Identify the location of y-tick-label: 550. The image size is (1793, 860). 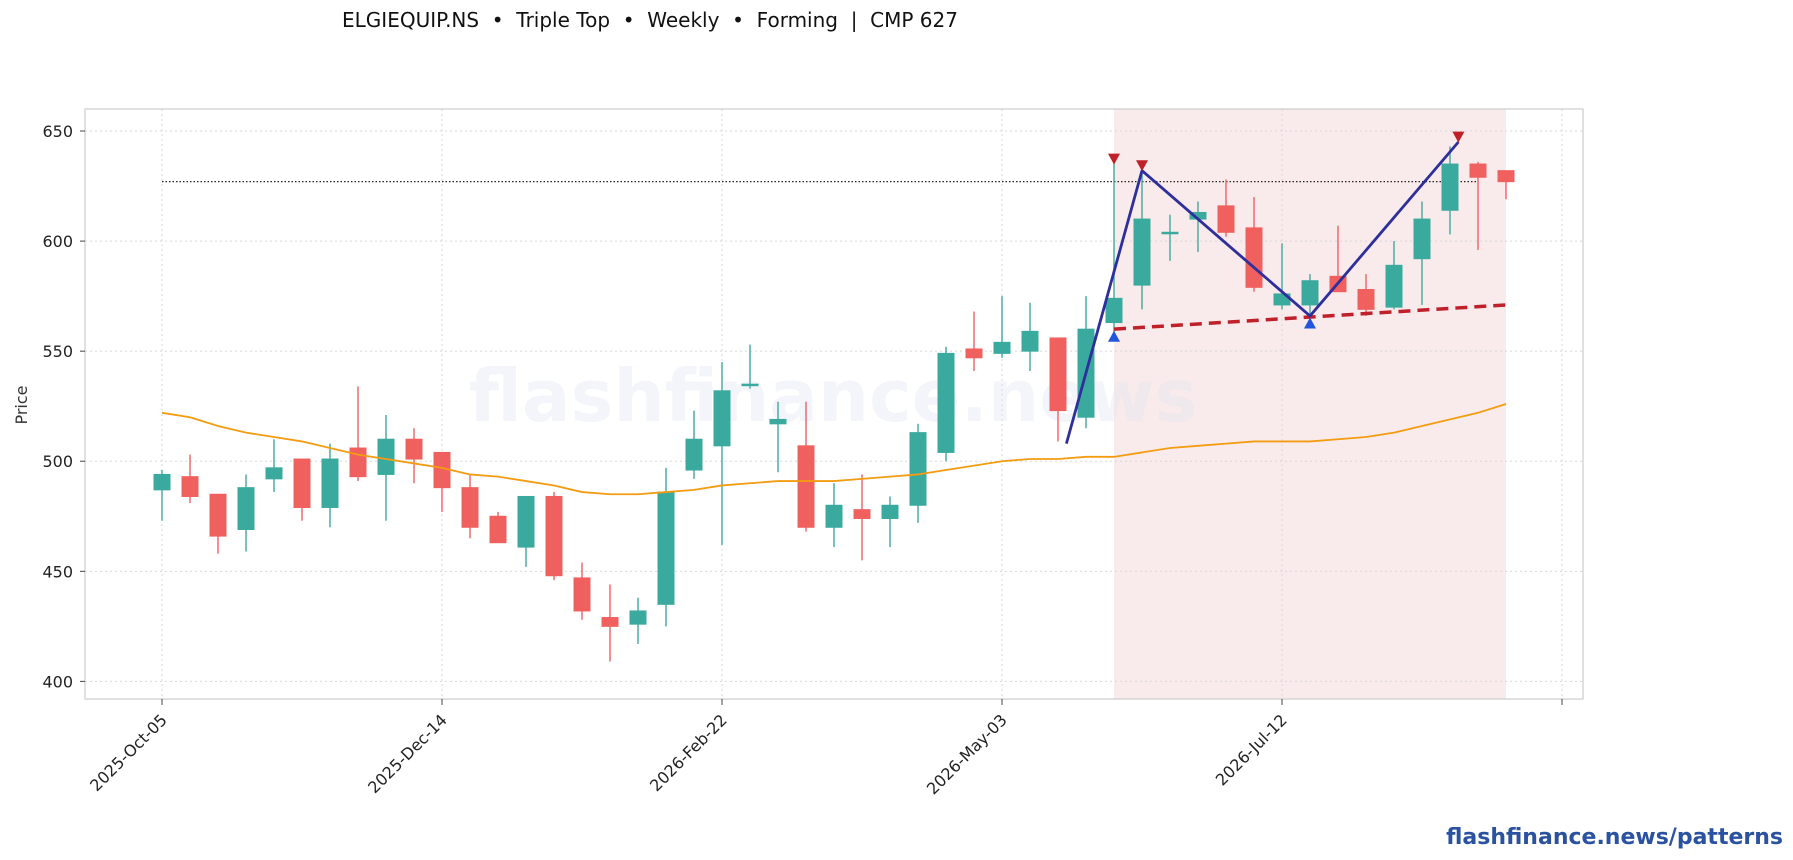
(57, 351).